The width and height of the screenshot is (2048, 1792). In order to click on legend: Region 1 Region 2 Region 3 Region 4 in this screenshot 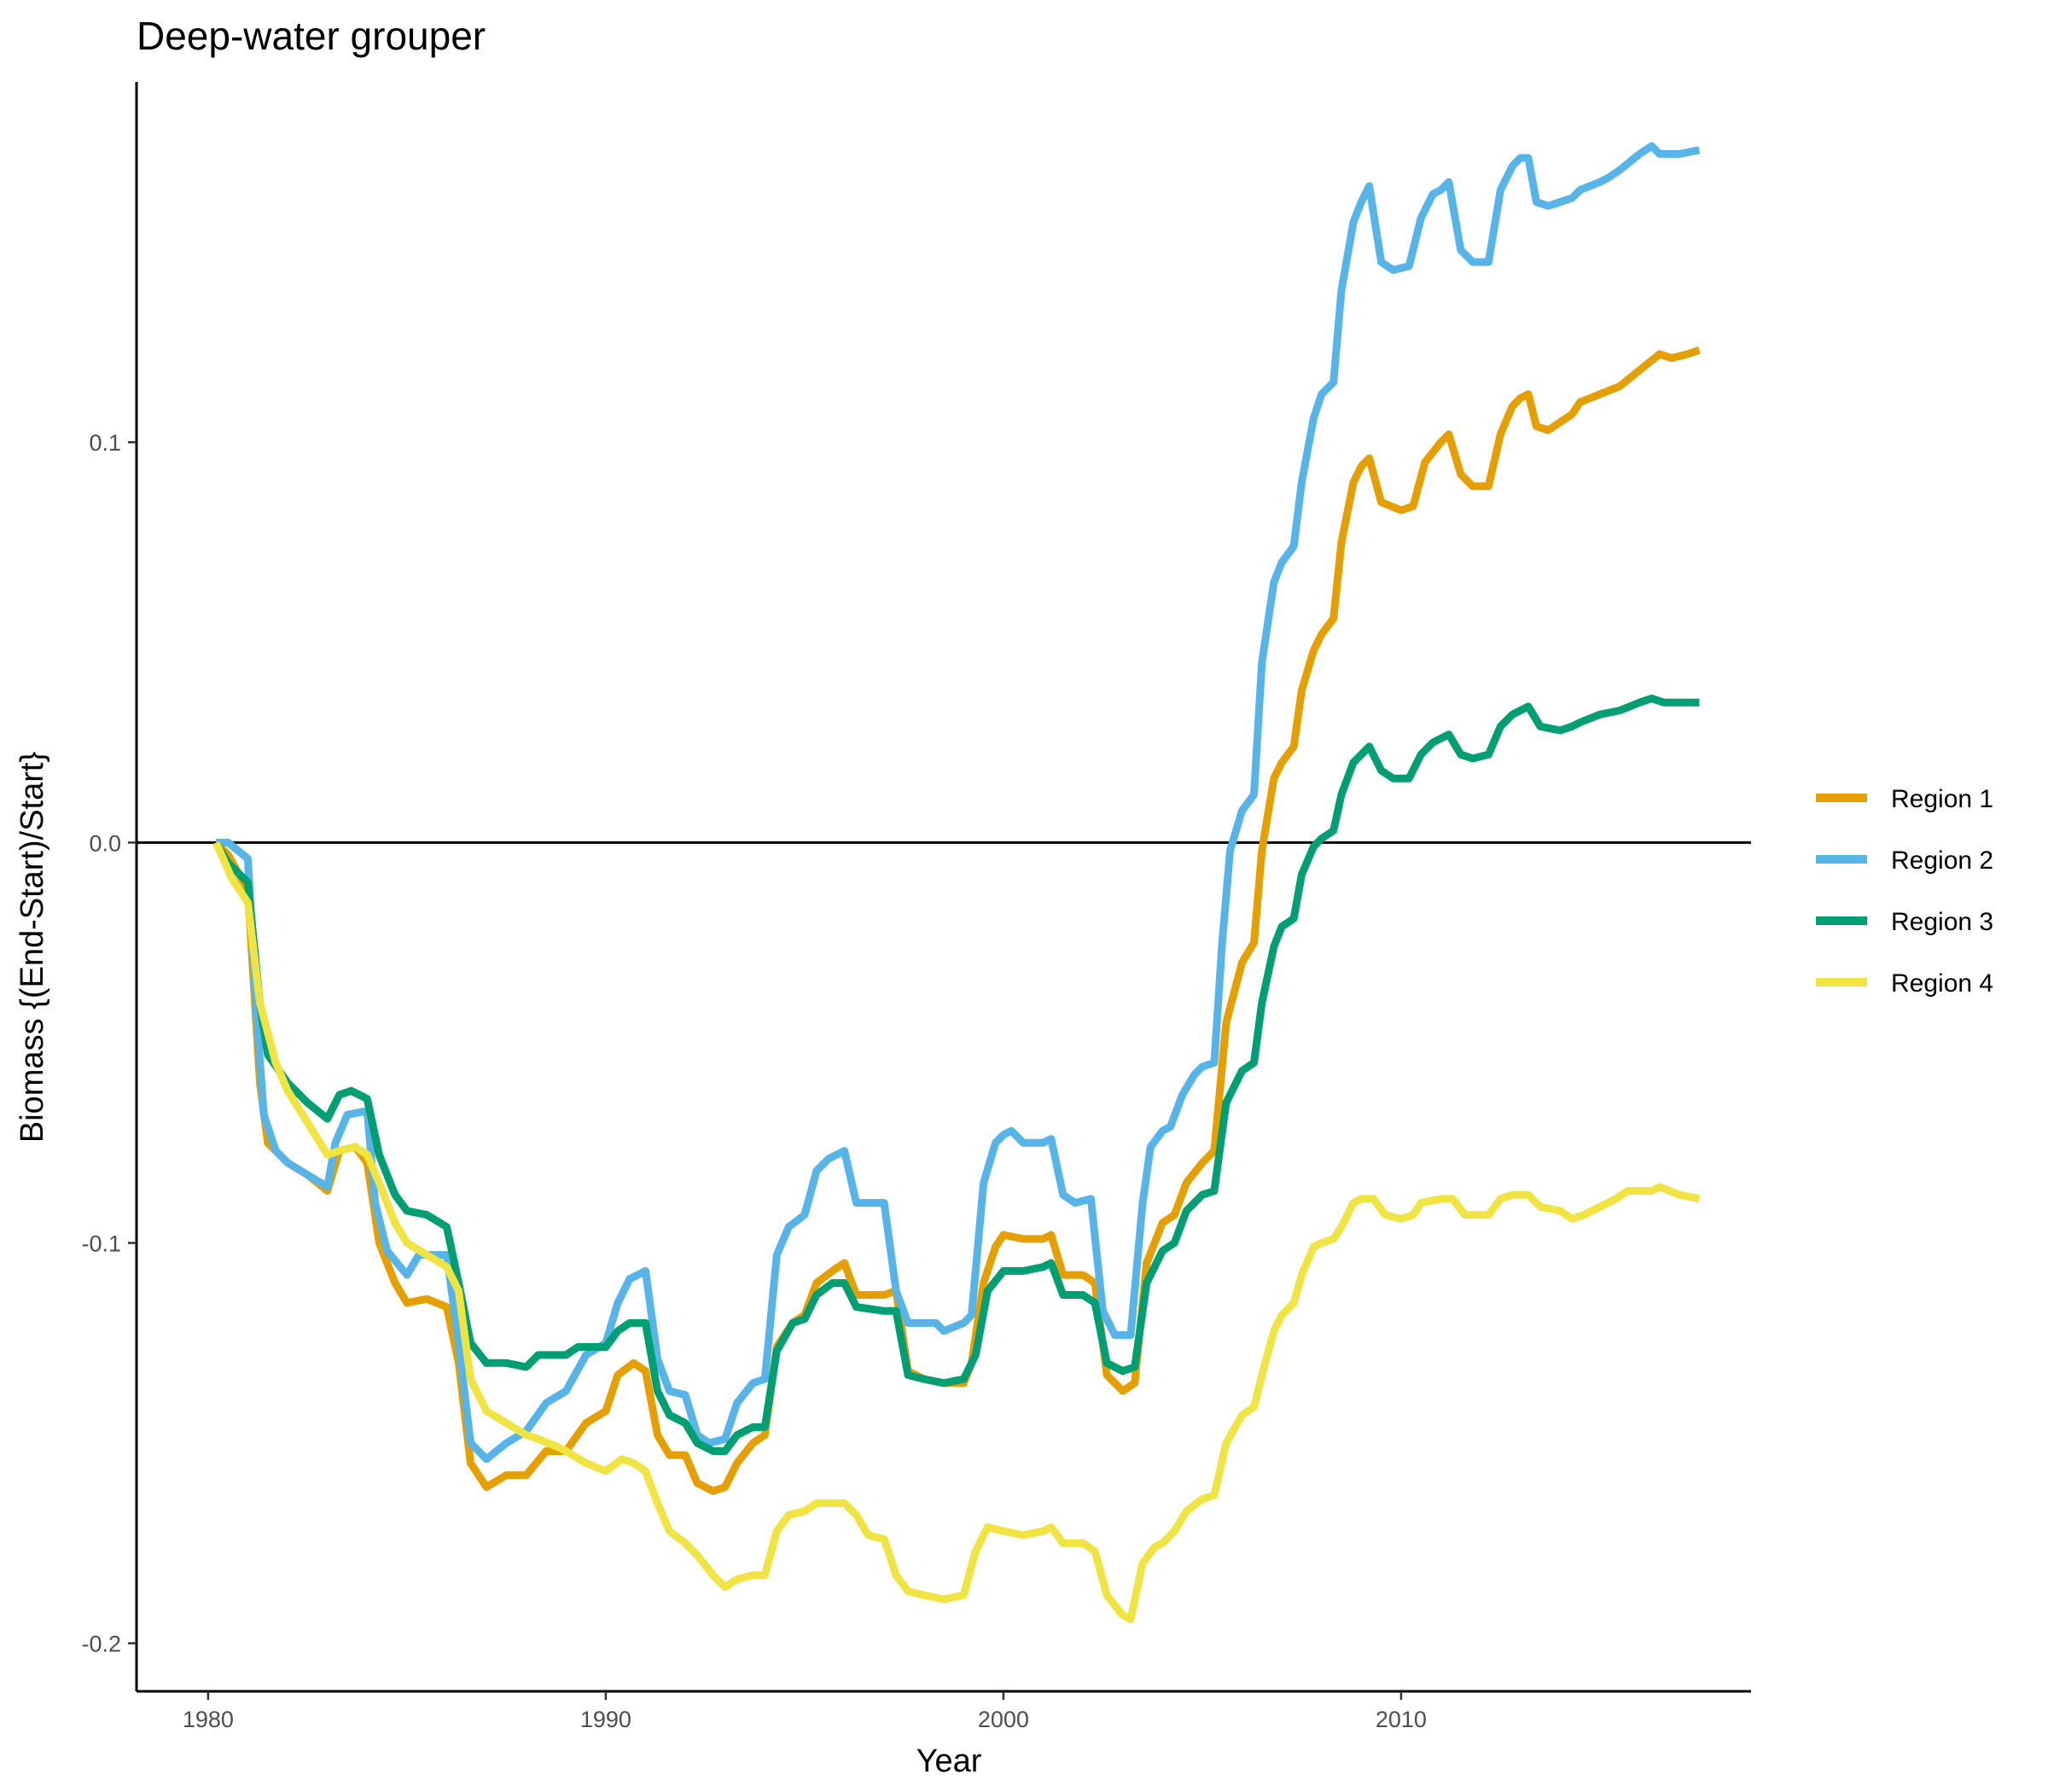, I will do `click(1905, 892)`.